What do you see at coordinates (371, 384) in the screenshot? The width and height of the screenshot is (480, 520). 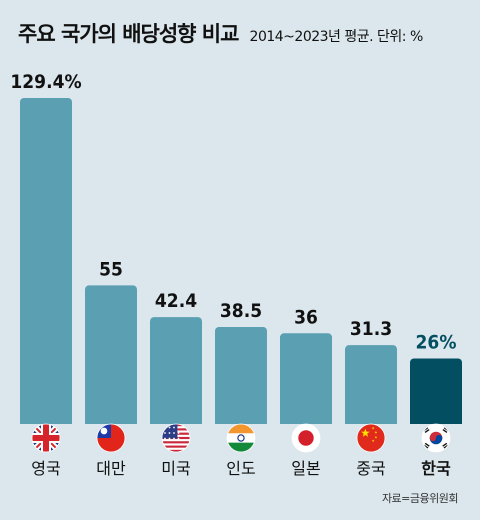 I see `bar-중국` at bounding box center [371, 384].